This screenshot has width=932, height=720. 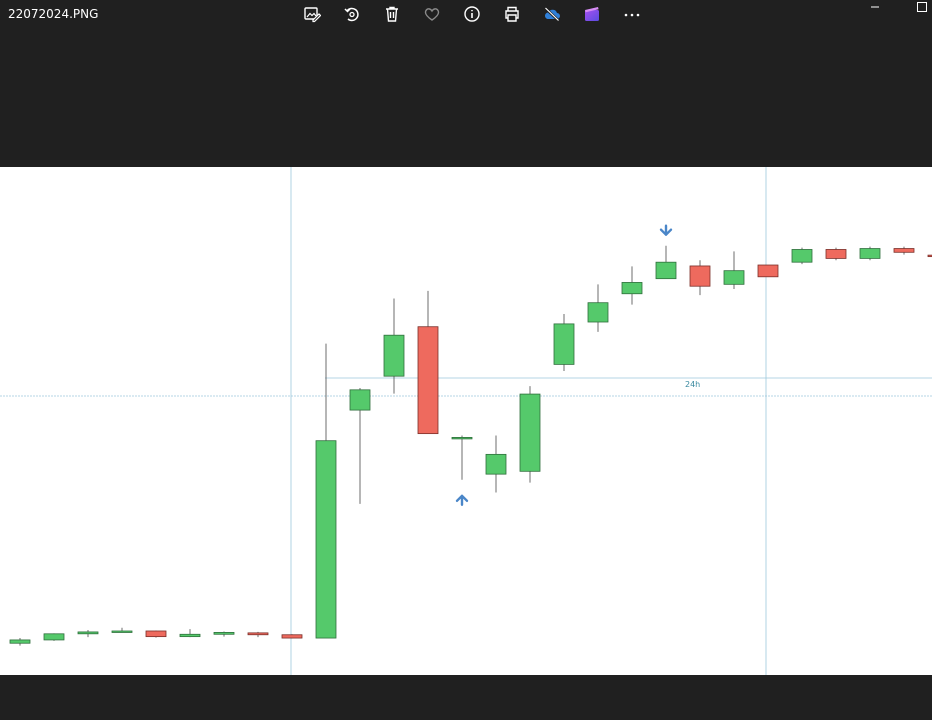 I want to click on info-button, so click(x=472, y=14).